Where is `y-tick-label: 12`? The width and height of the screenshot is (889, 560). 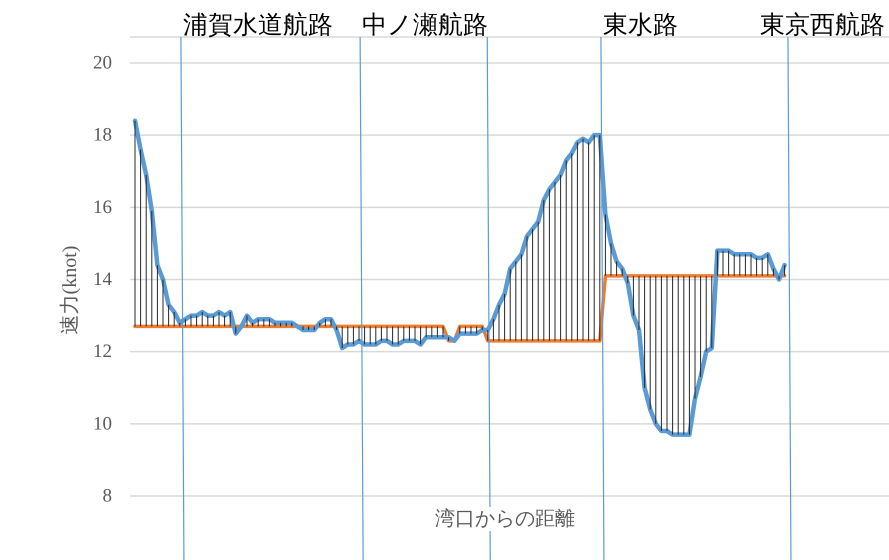
y-tick-label: 12 is located at coordinates (102, 351).